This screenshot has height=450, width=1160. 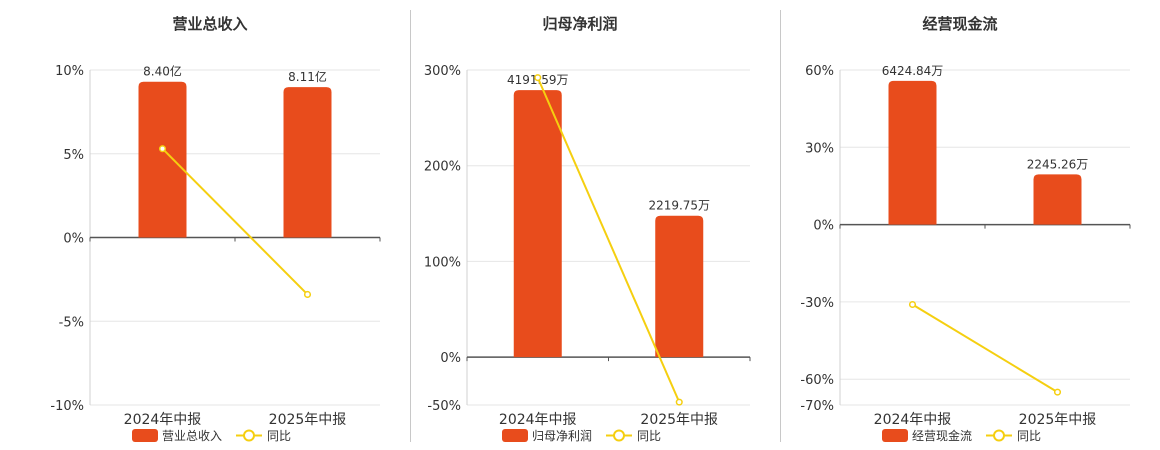 What do you see at coordinates (1058, 164) in the screenshot?
I see `bar-data-label: 2245.26万` at bounding box center [1058, 164].